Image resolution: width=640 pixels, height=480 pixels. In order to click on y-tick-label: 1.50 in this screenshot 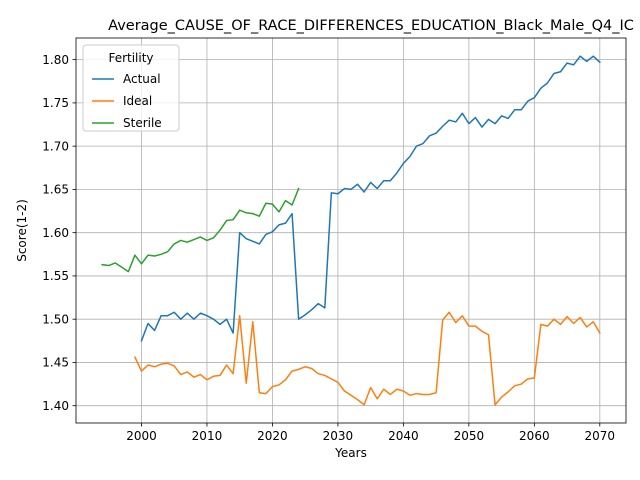, I will do `click(55, 319)`.